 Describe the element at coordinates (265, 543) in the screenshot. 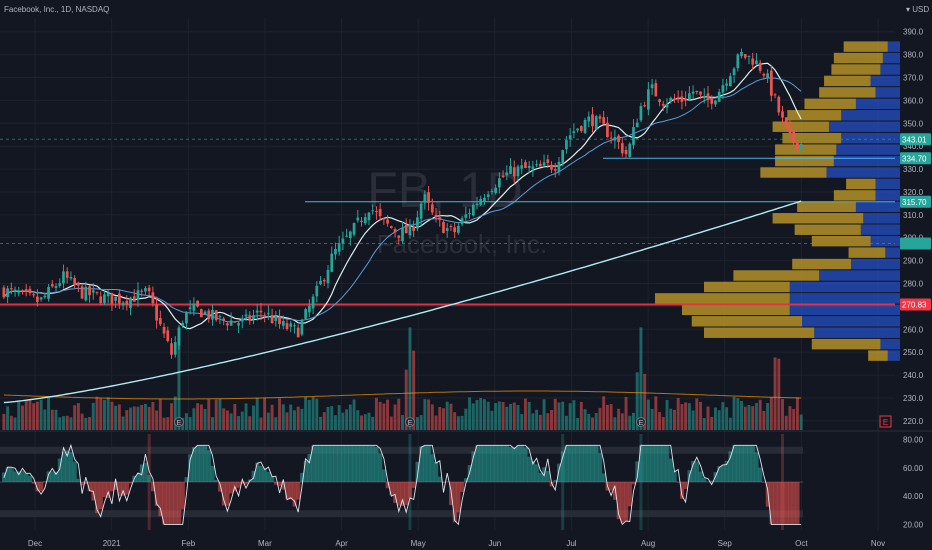

I see `time-tick-label: Mar` at that location.